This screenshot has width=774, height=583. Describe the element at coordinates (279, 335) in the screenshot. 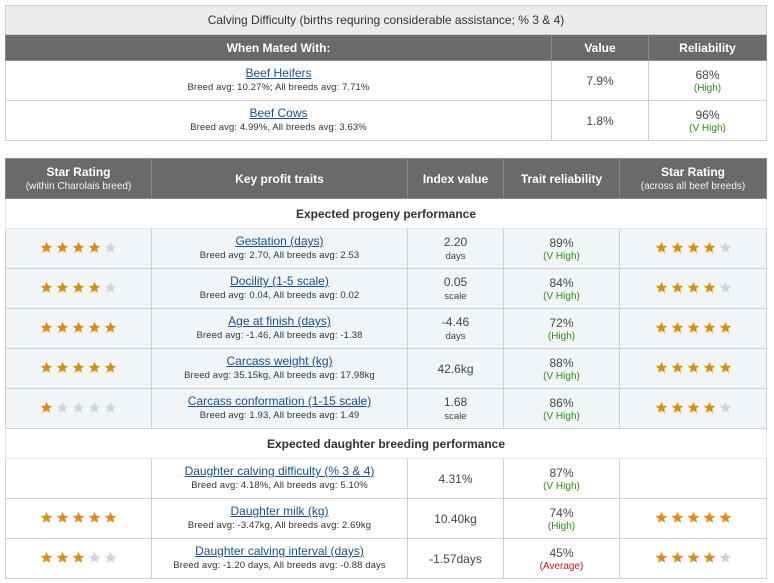

I see `breed-avg-text: Breed avg: -1.46, All breeds avg: -1.38` at that location.